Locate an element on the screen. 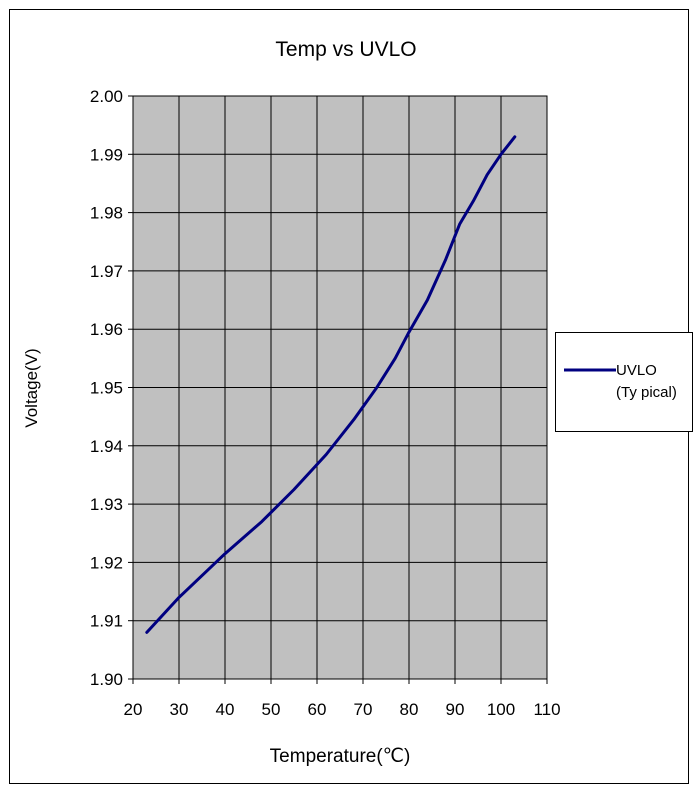  x-tick-label: 20 is located at coordinates (133, 709).